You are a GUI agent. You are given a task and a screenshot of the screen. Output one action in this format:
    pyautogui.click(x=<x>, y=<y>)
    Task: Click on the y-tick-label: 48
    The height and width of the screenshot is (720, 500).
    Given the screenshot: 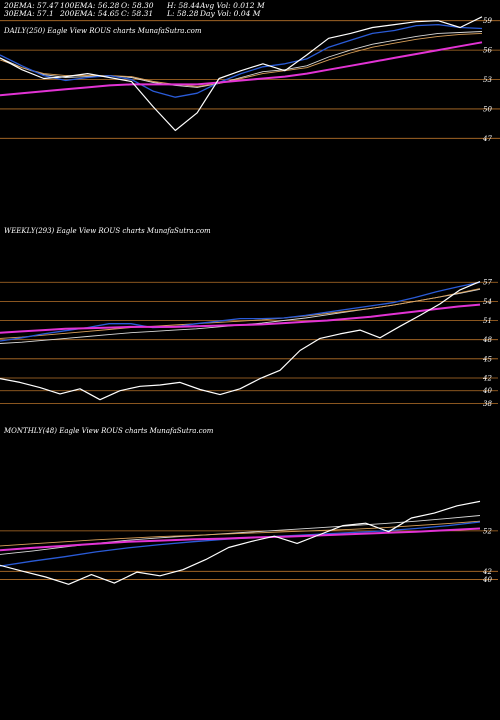 What is the action you would take?
    pyautogui.click(x=487, y=340)
    